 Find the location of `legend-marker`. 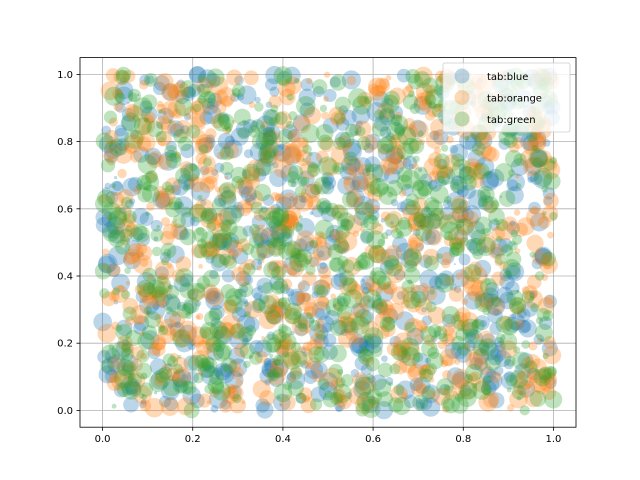

legend-marker is located at coordinates (462, 97).